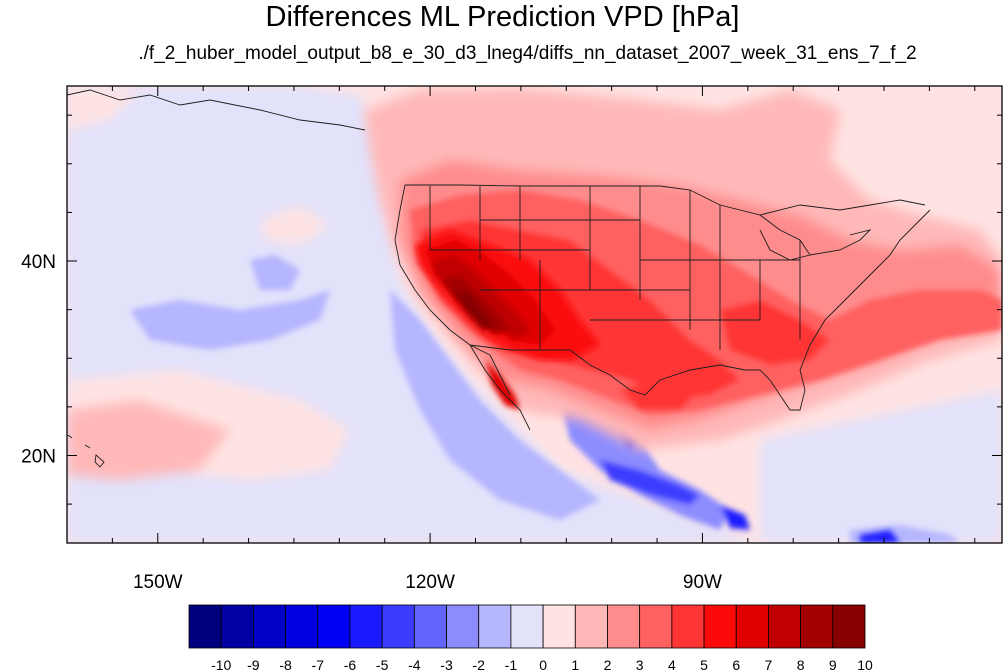 The height and width of the screenshot is (672, 1005). Describe the element at coordinates (575, 664) in the screenshot. I see `colorbar-label: 1` at that location.